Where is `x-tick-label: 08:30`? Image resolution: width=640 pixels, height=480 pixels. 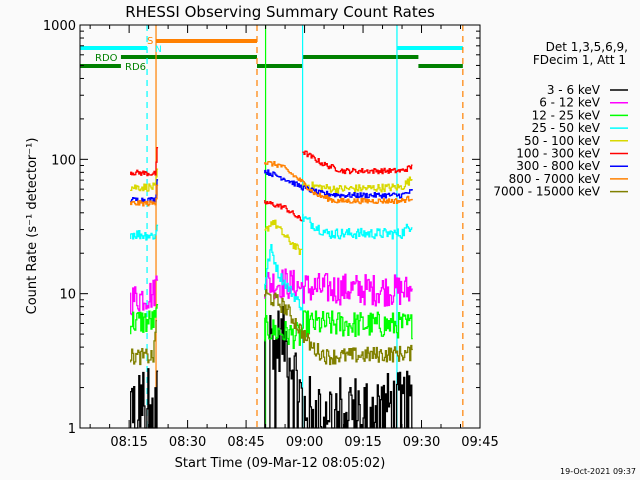 x-tick-label: 08:30 is located at coordinates (187, 442).